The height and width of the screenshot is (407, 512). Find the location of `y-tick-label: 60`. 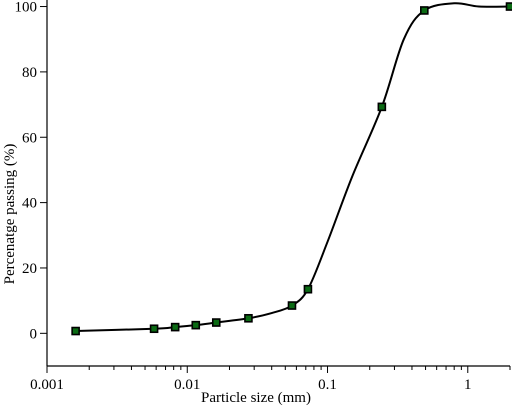

y-tick-label: 60 is located at coordinates (29, 138).